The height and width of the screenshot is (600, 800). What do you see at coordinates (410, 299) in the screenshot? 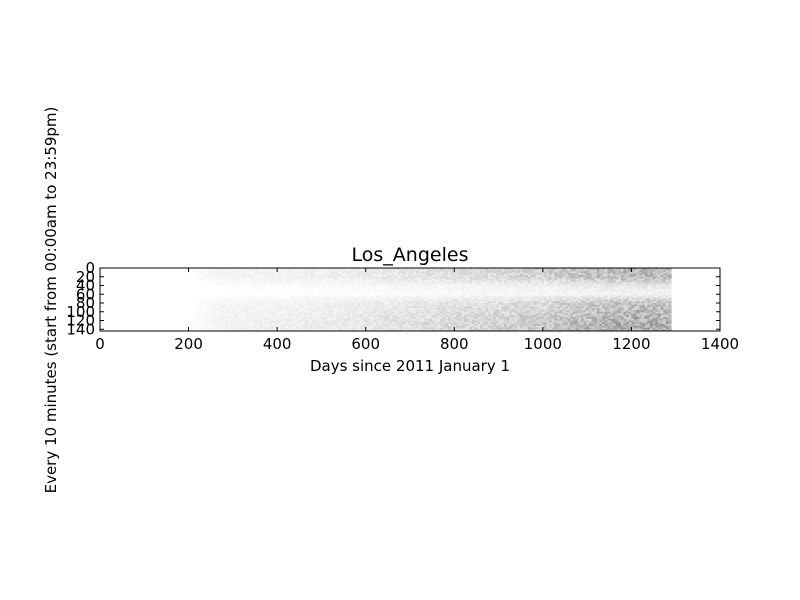
I see `plot-area` at bounding box center [410, 299].